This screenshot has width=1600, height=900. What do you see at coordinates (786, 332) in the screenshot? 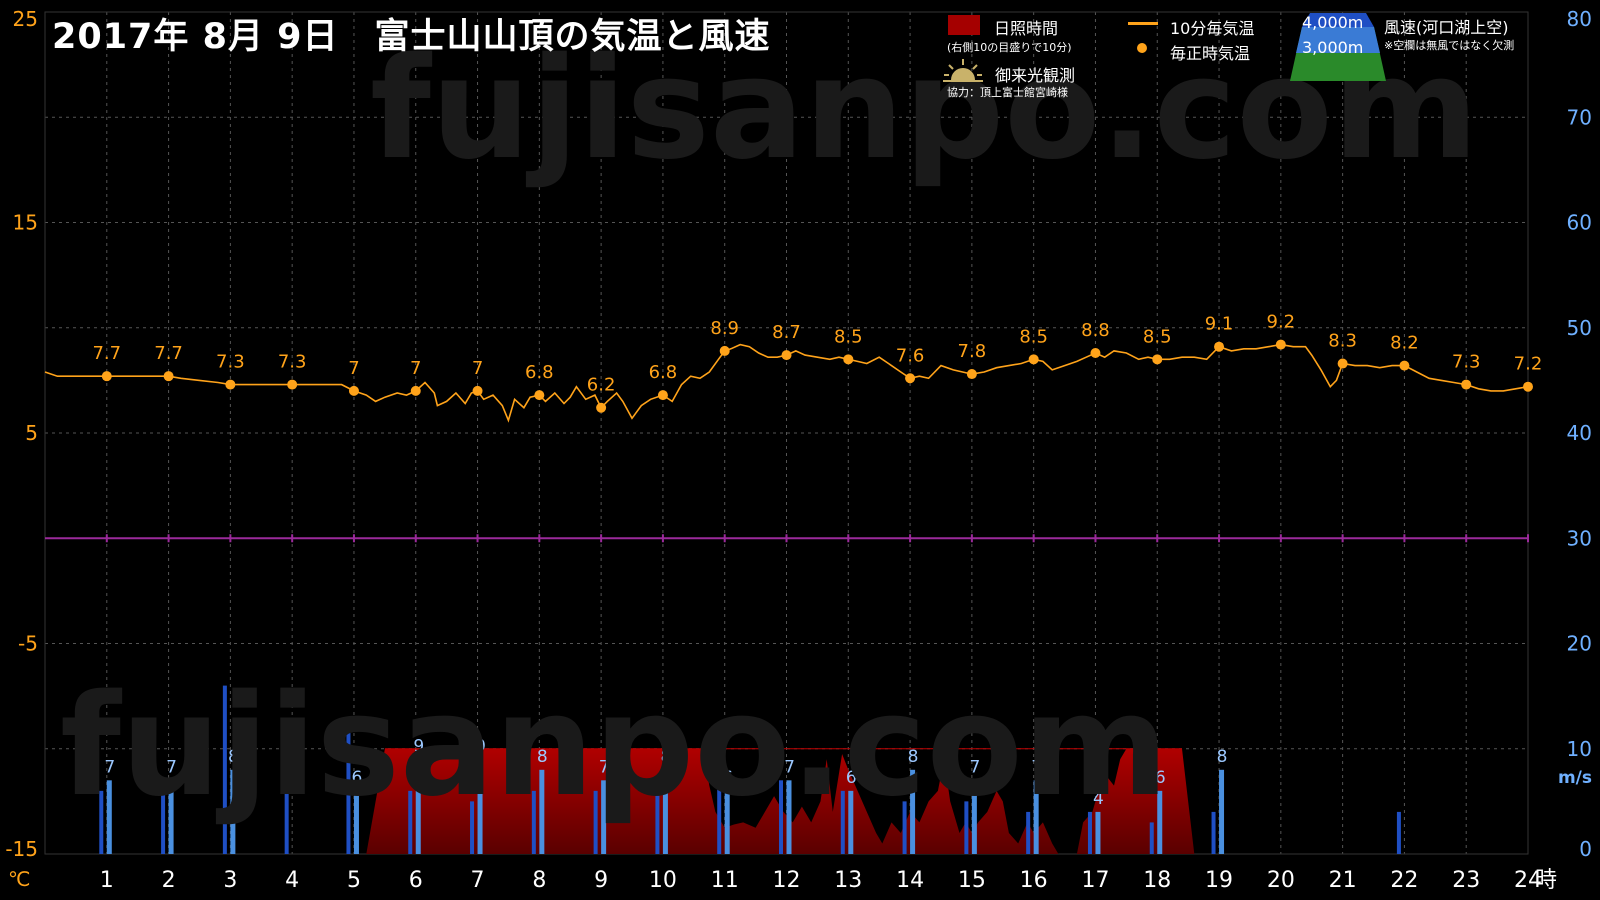
I see `temperature-hourly-label: 8.7` at bounding box center [786, 332].